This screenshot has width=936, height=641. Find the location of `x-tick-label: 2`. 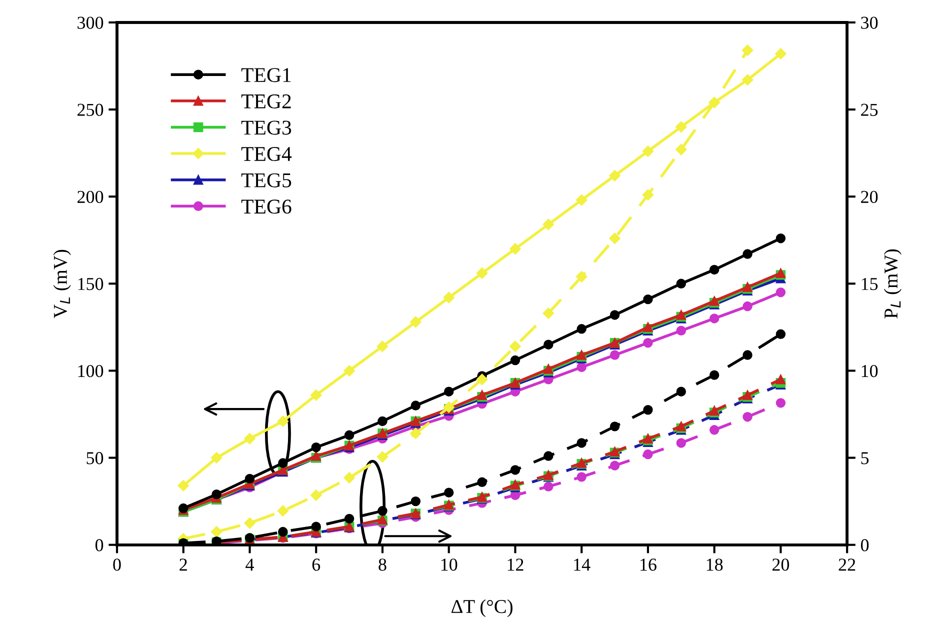

x-tick-label: 2 is located at coordinates (183, 564).